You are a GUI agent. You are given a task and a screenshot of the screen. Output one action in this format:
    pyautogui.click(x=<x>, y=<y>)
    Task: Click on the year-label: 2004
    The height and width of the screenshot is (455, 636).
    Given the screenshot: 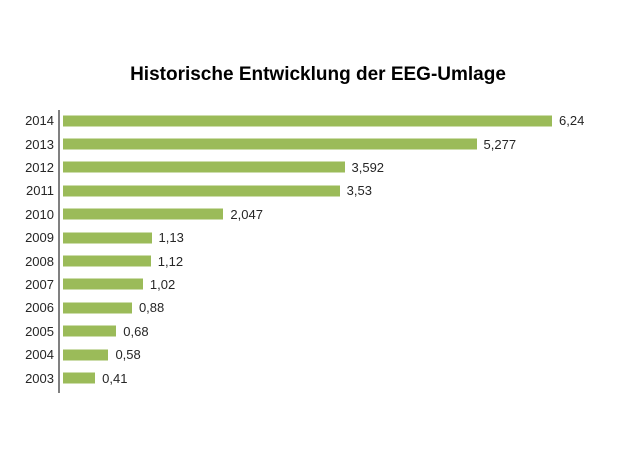 What is the action you would take?
    pyautogui.click(x=39, y=355)
    